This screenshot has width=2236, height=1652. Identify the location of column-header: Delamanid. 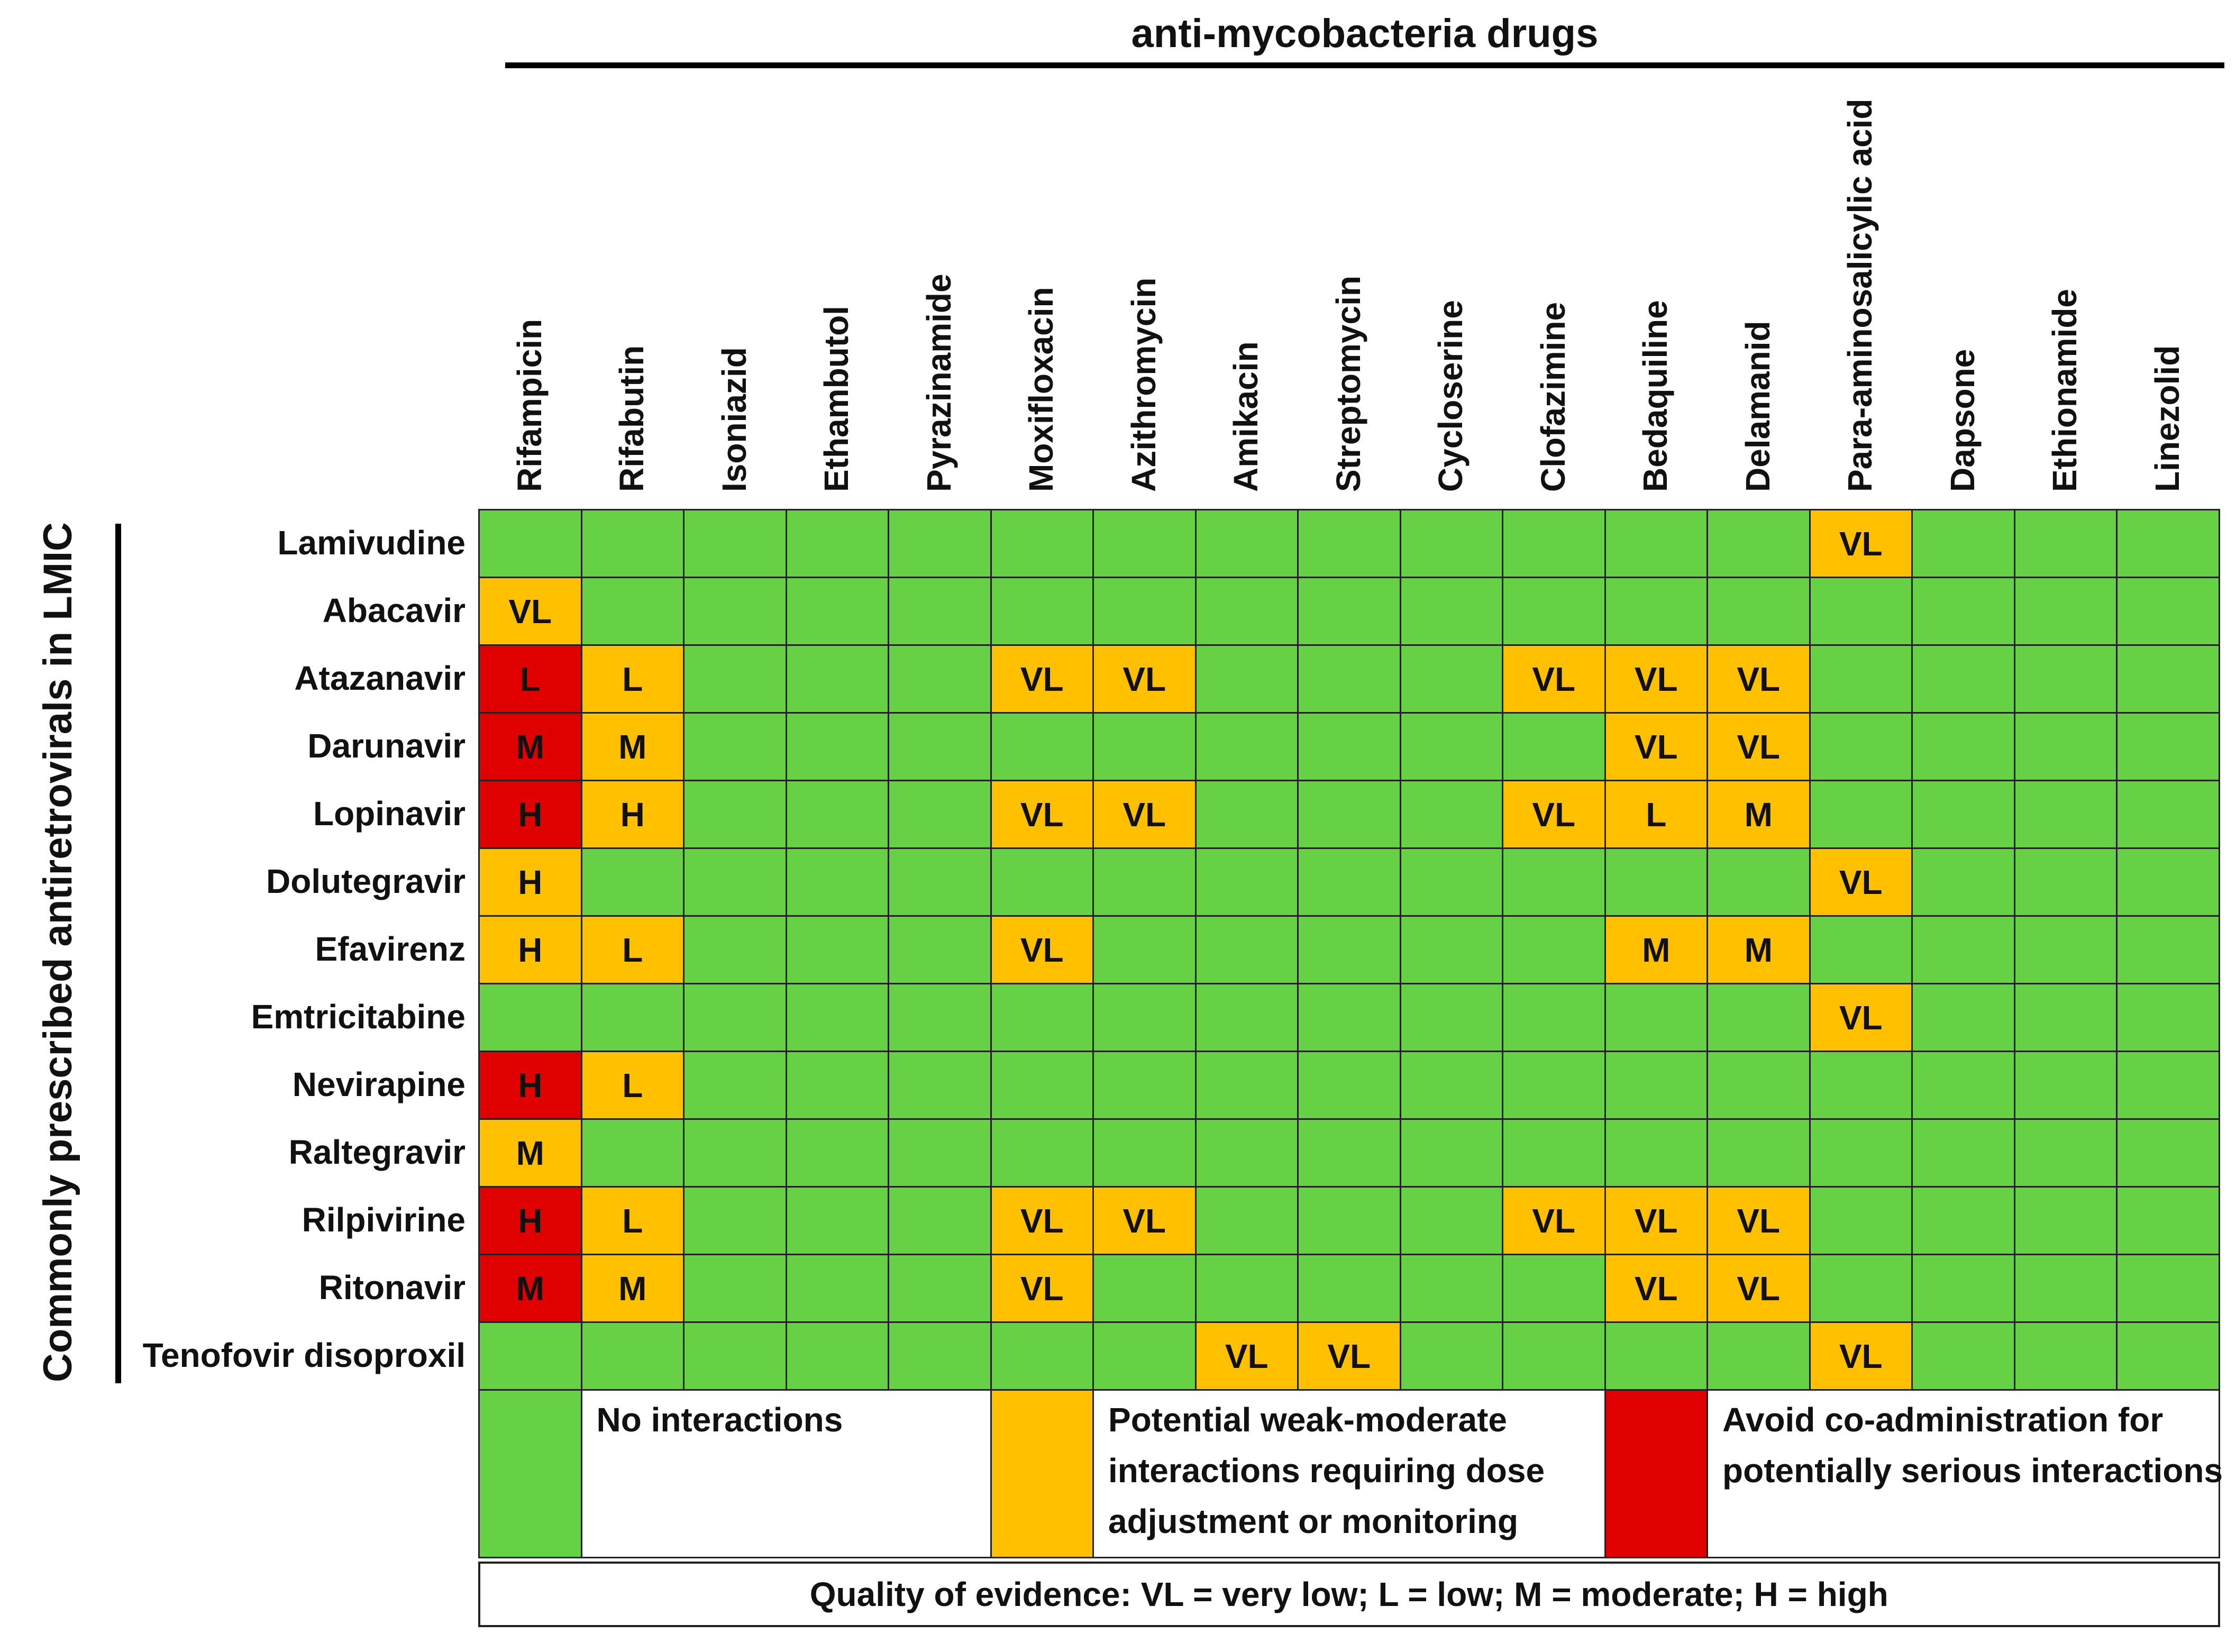
(1757, 407).